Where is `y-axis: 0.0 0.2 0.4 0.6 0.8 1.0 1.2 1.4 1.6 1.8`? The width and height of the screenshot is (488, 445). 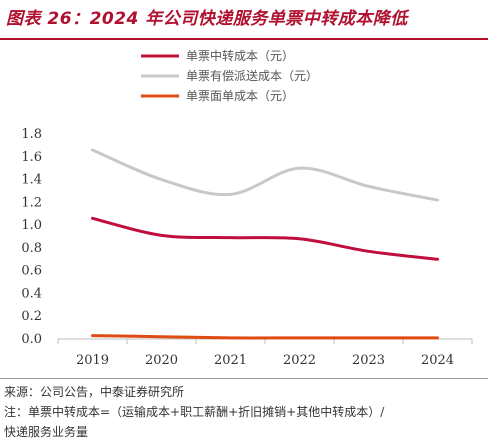 y-axis: 0.0 0.2 0.4 0.6 0.8 1.0 1.2 1.4 1.6 1.8 is located at coordinates (31, 237).